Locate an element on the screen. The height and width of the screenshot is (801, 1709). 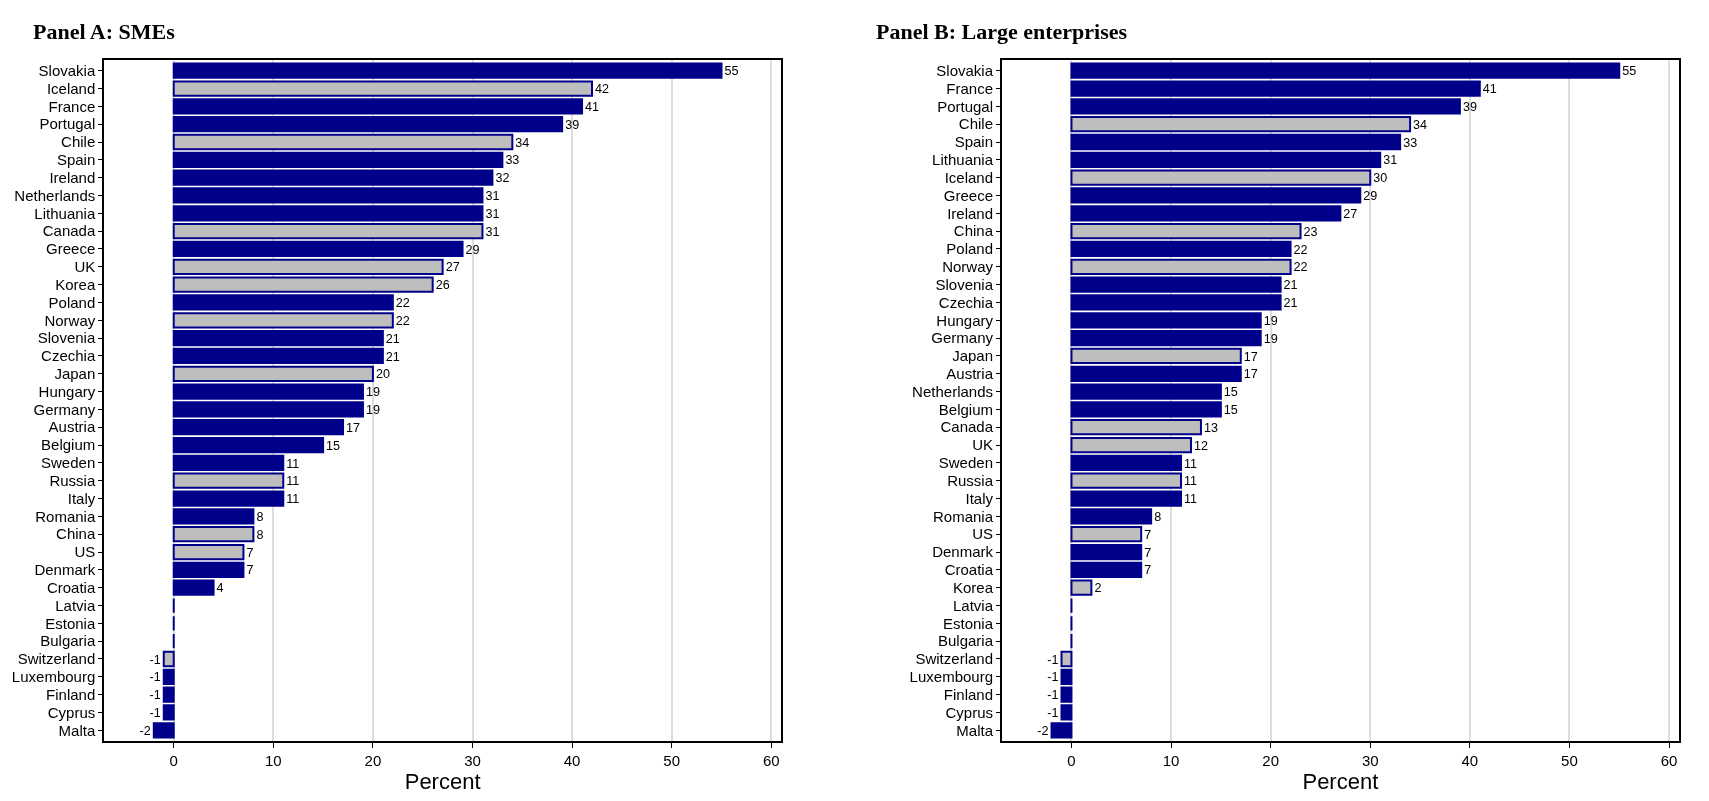
y-tick-label: China is located at coordinates (76, 534).